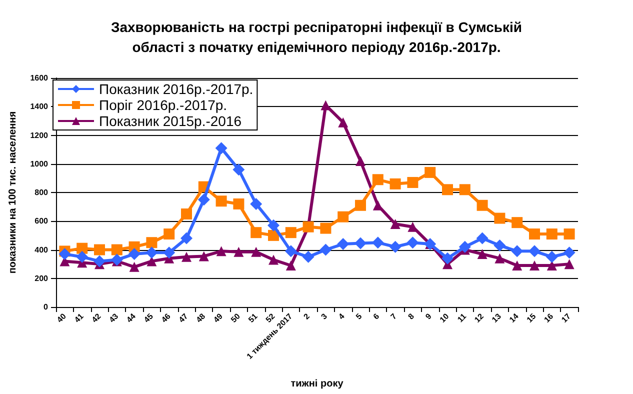 The image size is (633, 394). I want to click on x-tick-label: 15, so click(531, 317).